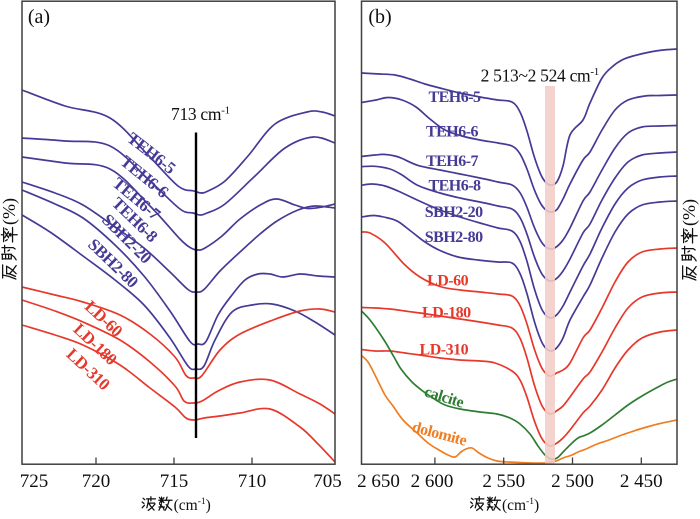 The image size is (700, 519). What do you see at coordinates (503, 481) in the screenshot?
I see `svg-text: 2 550` at bounding box center [503, 481].